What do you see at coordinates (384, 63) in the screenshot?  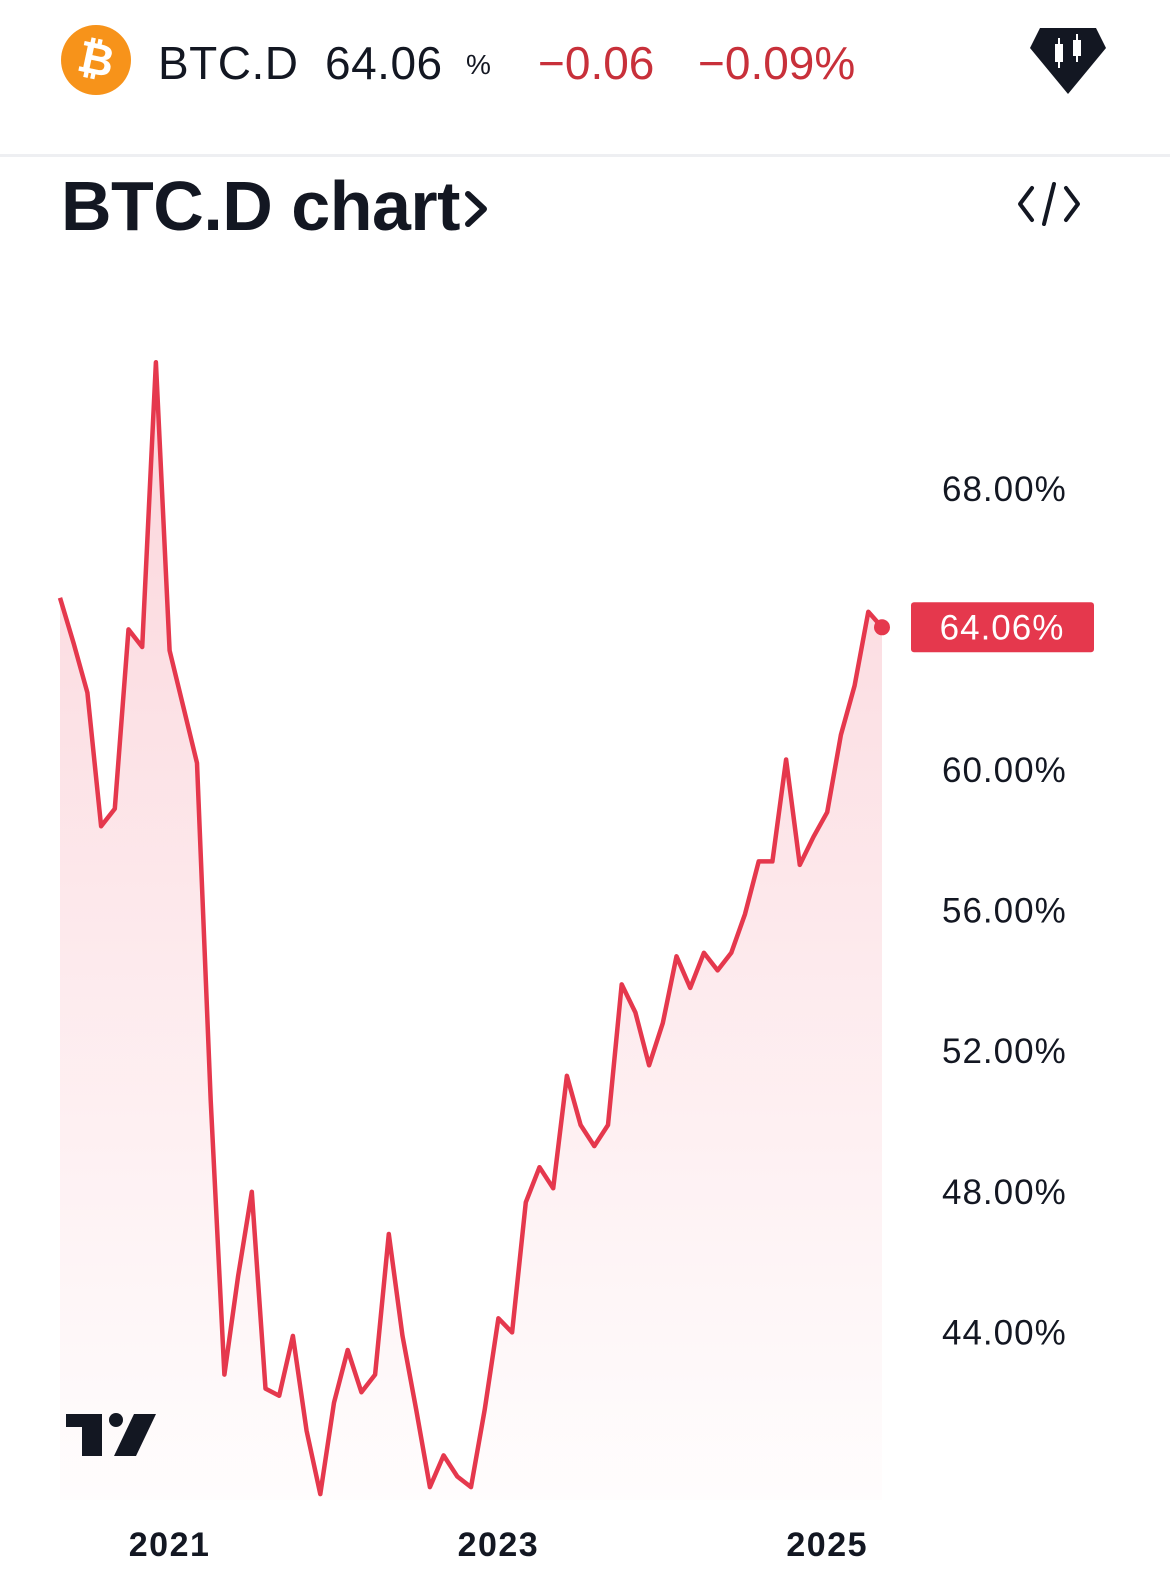 I see `price-value: 64.06` at bounding box center [384, 63].